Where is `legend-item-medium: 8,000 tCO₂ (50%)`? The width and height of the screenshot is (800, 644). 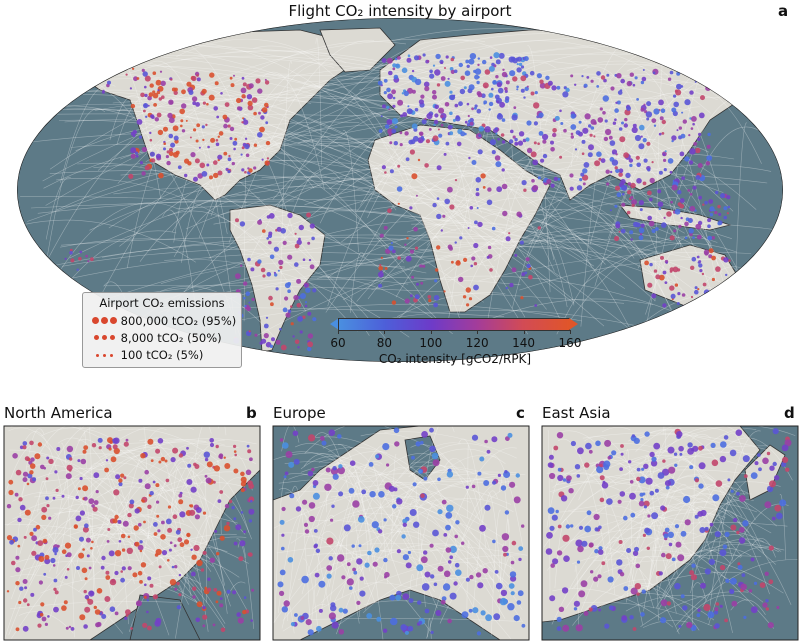
legend-item-medium: 8,000 tCO₂ (50%) is located at coordinates (156, 338).